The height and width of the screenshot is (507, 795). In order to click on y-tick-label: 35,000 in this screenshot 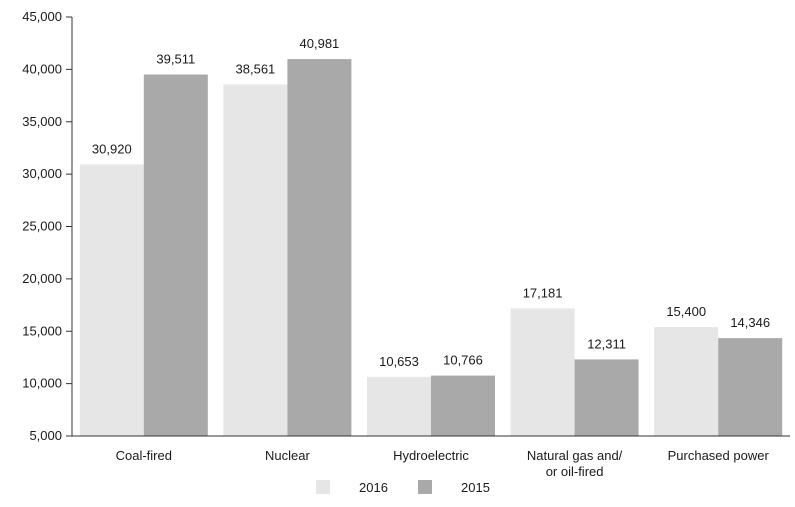, I will do `click(42, 121)`.